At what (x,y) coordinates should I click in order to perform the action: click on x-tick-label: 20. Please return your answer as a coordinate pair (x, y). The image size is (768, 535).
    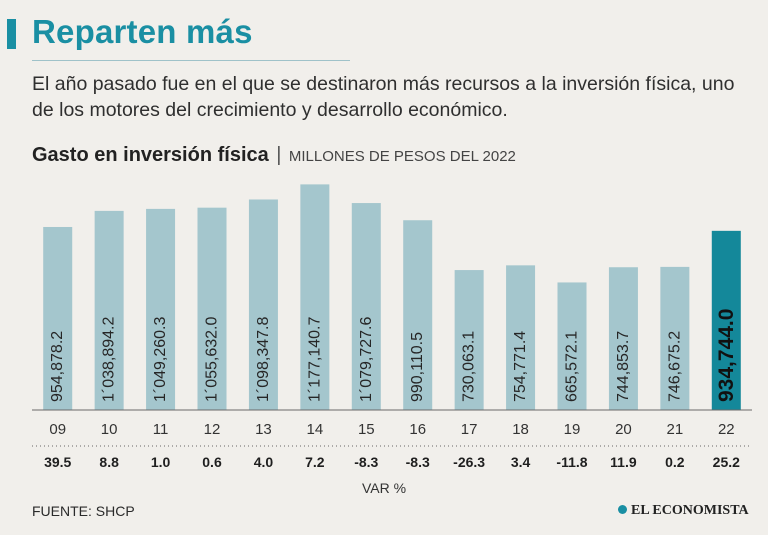
    Looking at the image, I should click on (623, 429).